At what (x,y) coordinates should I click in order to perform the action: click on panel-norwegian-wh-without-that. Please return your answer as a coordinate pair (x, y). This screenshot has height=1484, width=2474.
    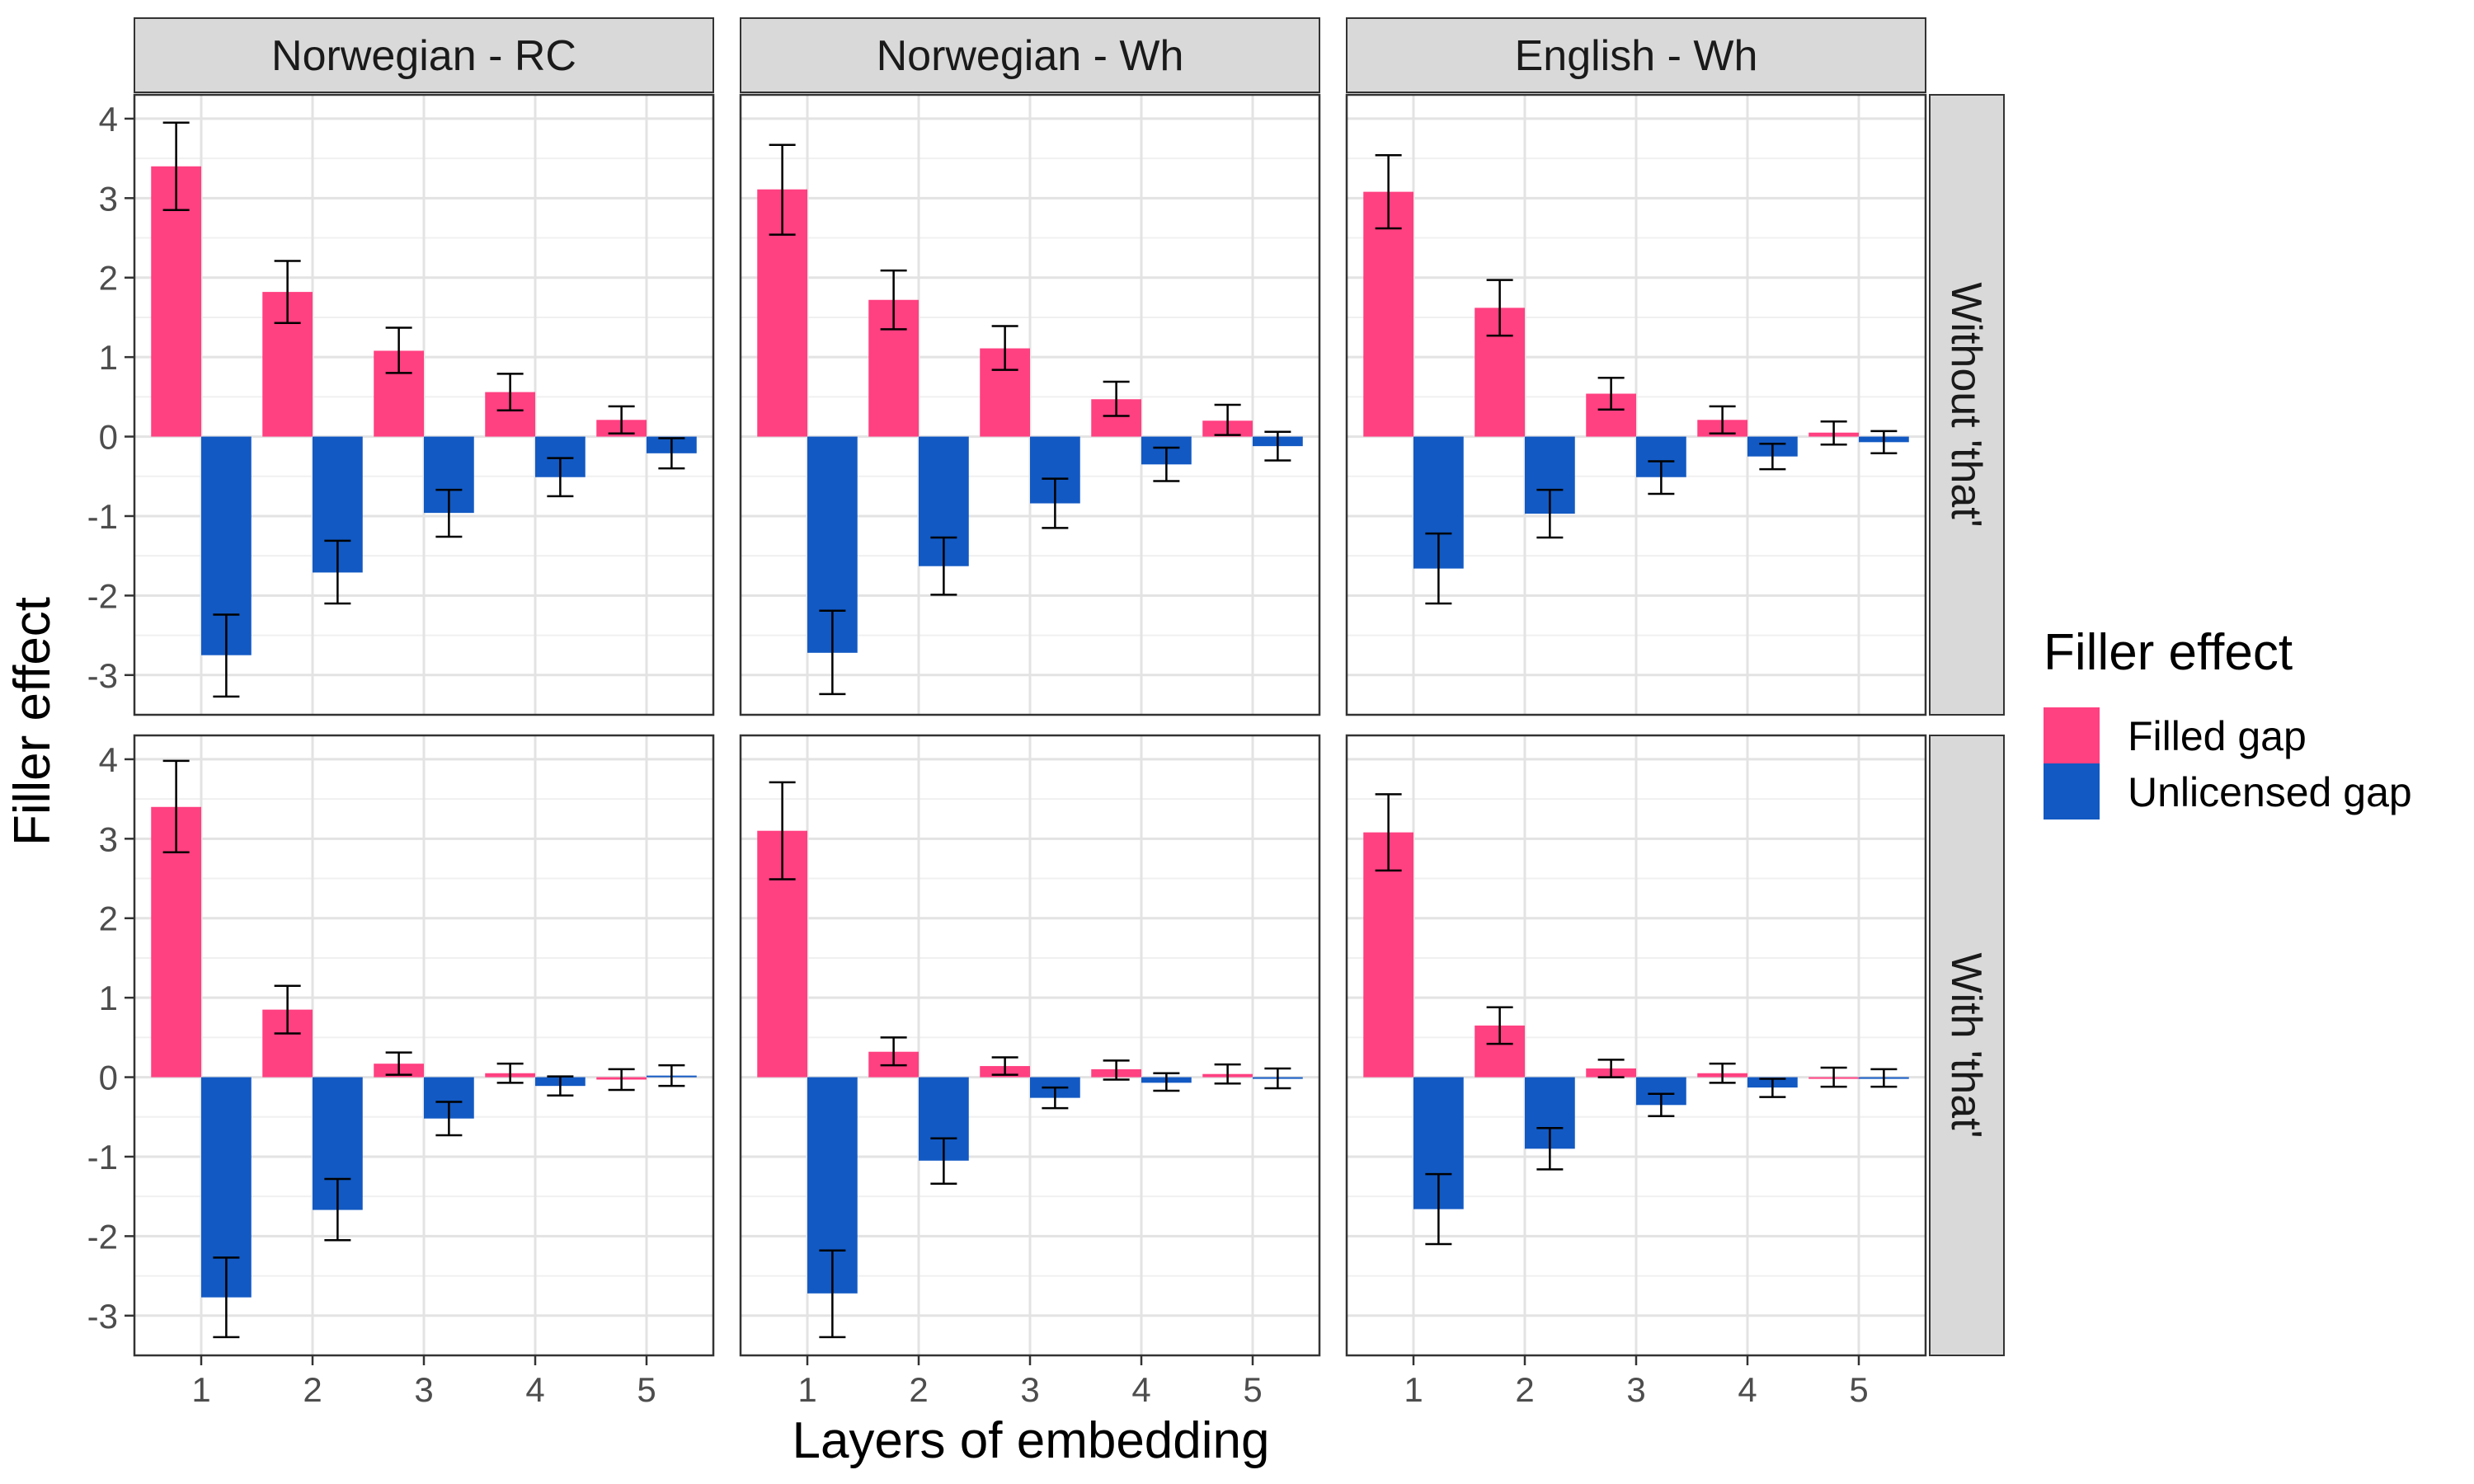
    Looking at the image, I should click on (1030, 404).